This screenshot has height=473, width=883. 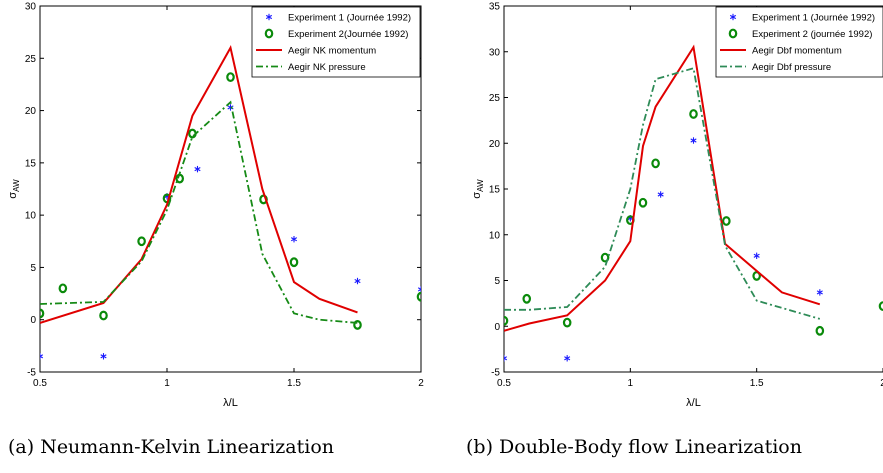 I want to click on legend-entry: Aegir NK pressure, so click(x=327, y=67).